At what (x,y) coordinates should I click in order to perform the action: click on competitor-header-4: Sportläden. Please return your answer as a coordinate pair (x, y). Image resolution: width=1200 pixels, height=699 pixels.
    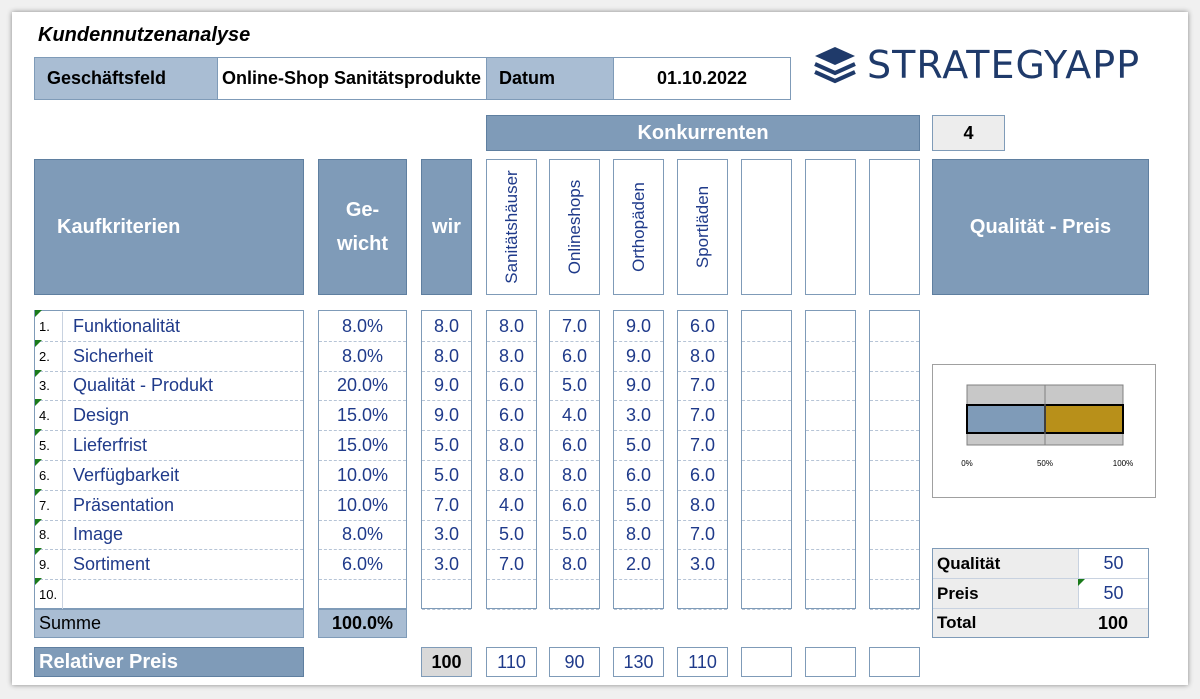
    Looking at the image, I should click on (702, 227).